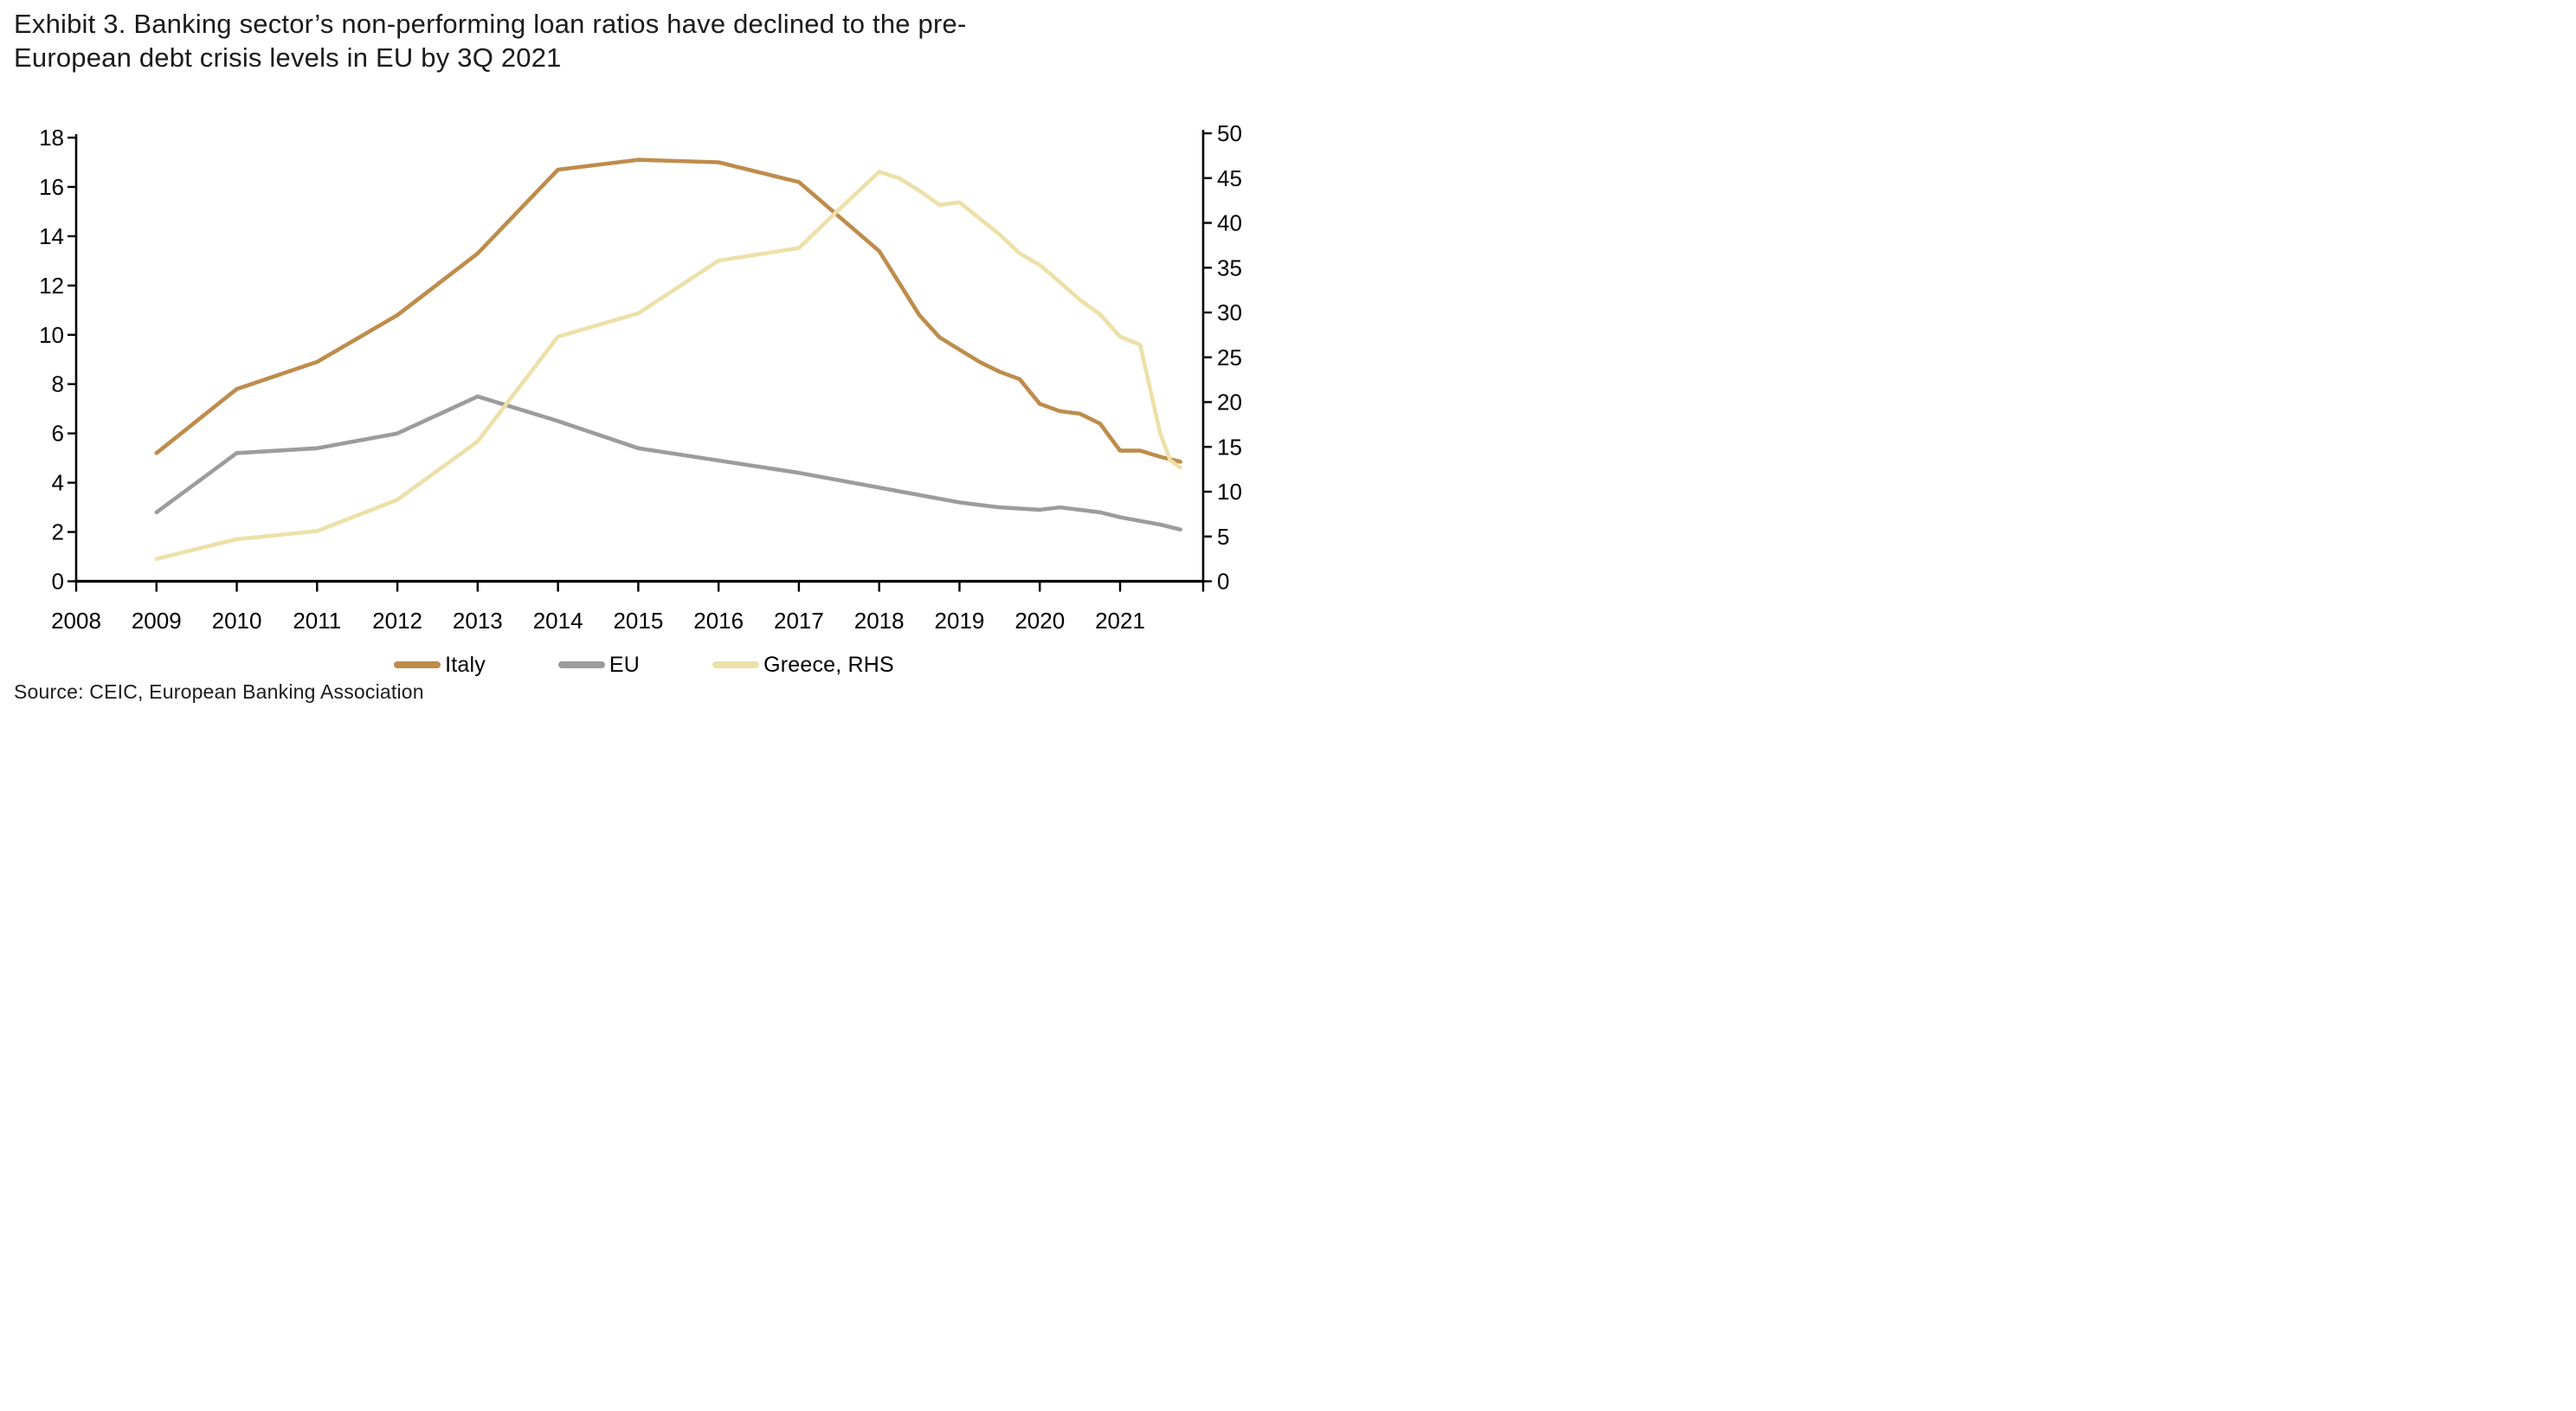 Image resolution: width=2576 pixels, height=1411 pixels. I want to click on x-axis-label: 2009, so click(157, 621).